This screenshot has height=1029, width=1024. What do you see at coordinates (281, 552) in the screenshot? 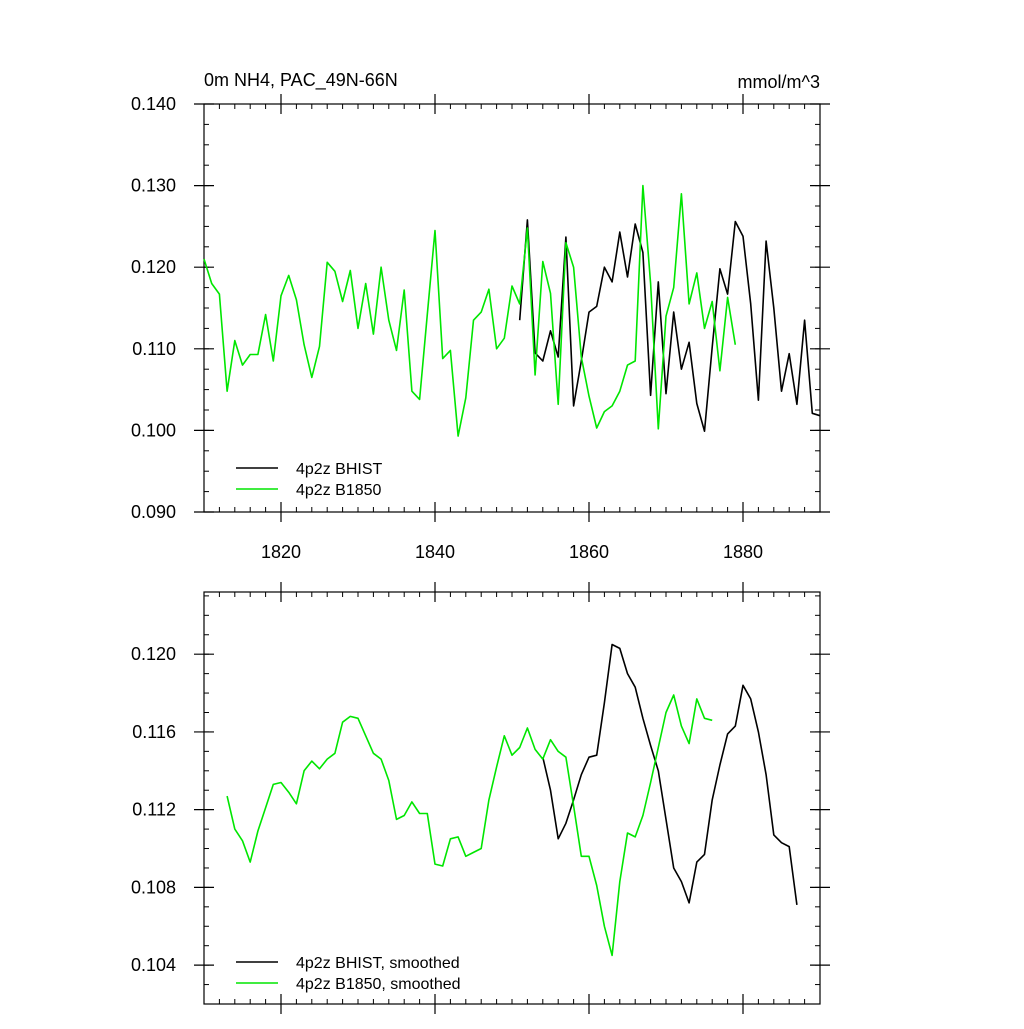
I see `x-tick-label: 1820` at bounding box center [281, 552].